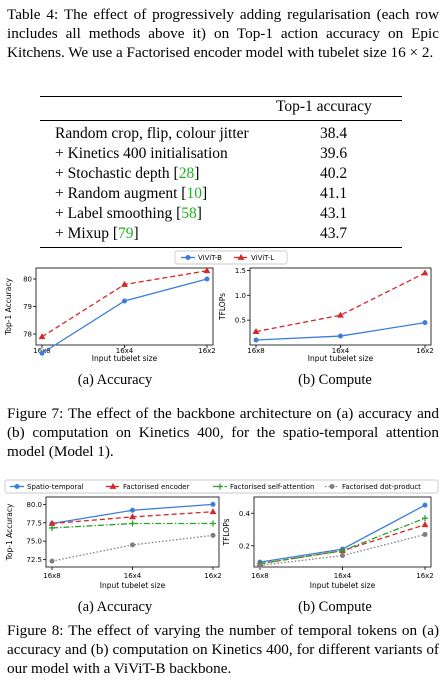 This screenshot has width=447, height=686. Describe the element at coordinates (220, 235) in the screenshot. I see `table-row: + Mixup [79] 43.7` at that location.